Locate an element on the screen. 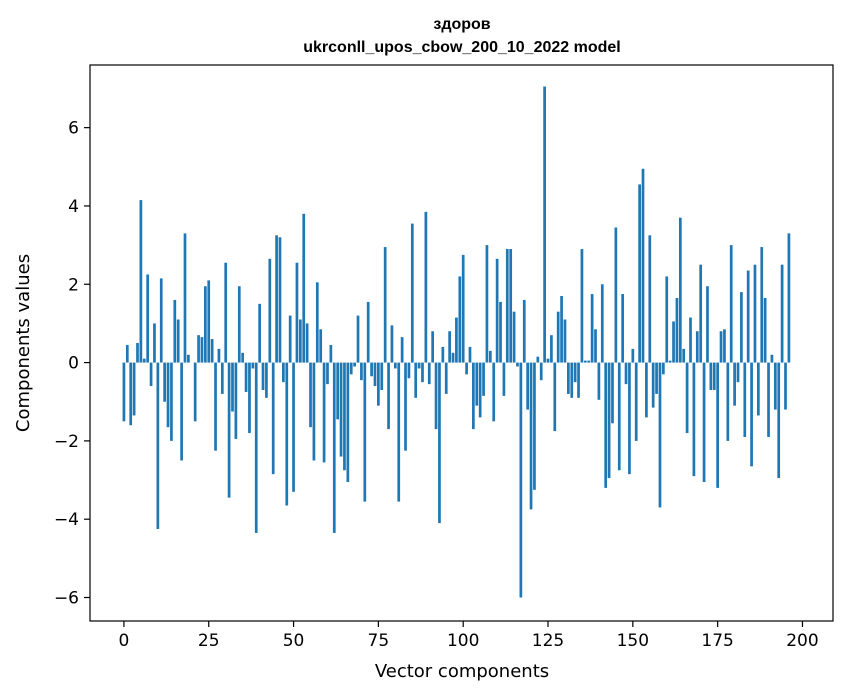  y-tick-label: 4 is located at coordinates (73, 207).